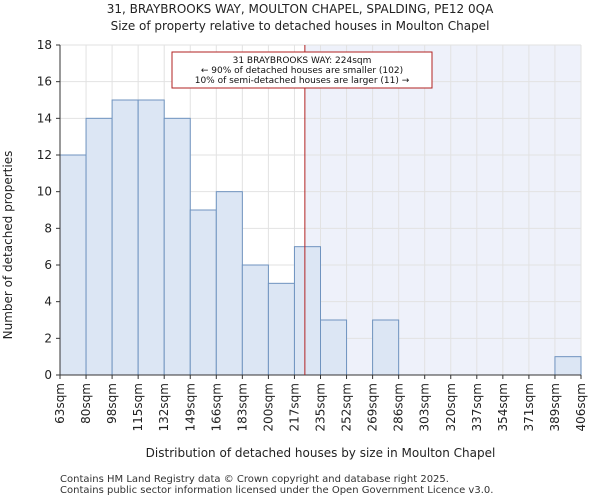  What do you see at coordinates (44, 155) in the screenshot?
I see `y-tick-label: 12` at bounding box center [44, 155].